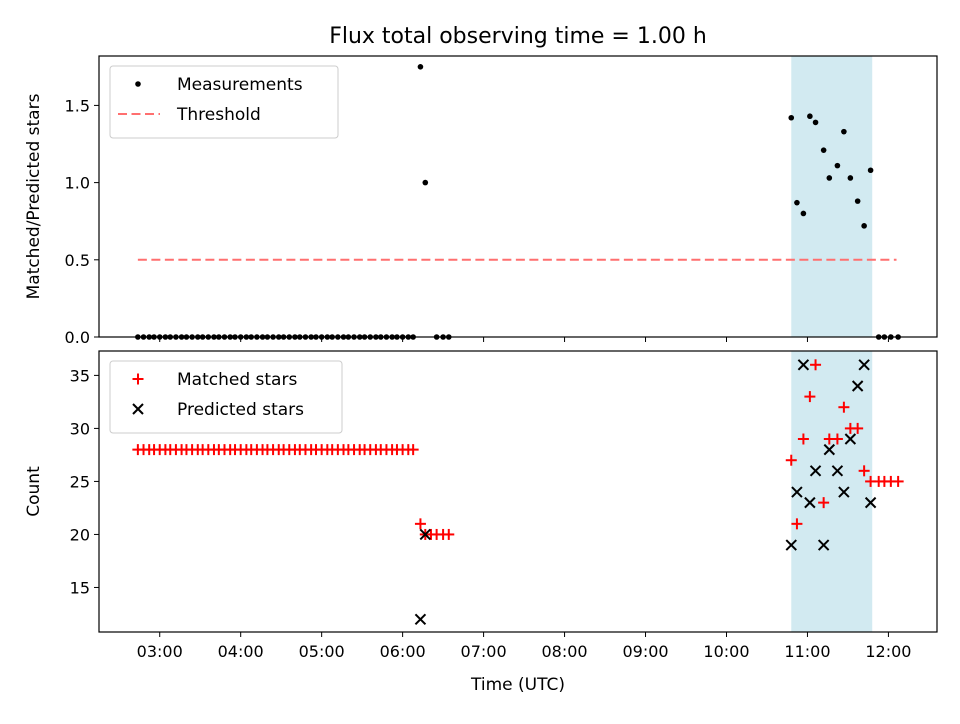 This screenshot has height=724, width=960. Describe the element at coordinates (484, 651) in the screenshot. I see `x-tick-label: 07:00` at that location.